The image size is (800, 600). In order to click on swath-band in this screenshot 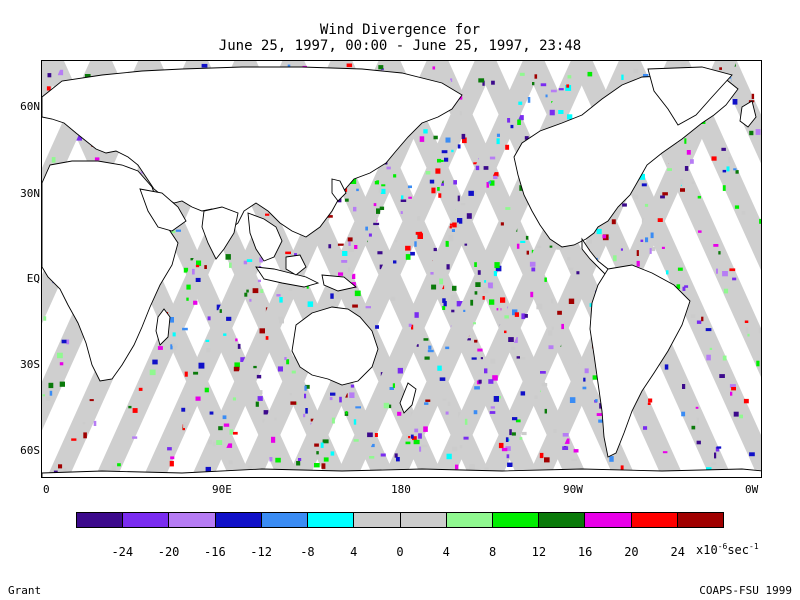, I will do `click(689, 219)`.